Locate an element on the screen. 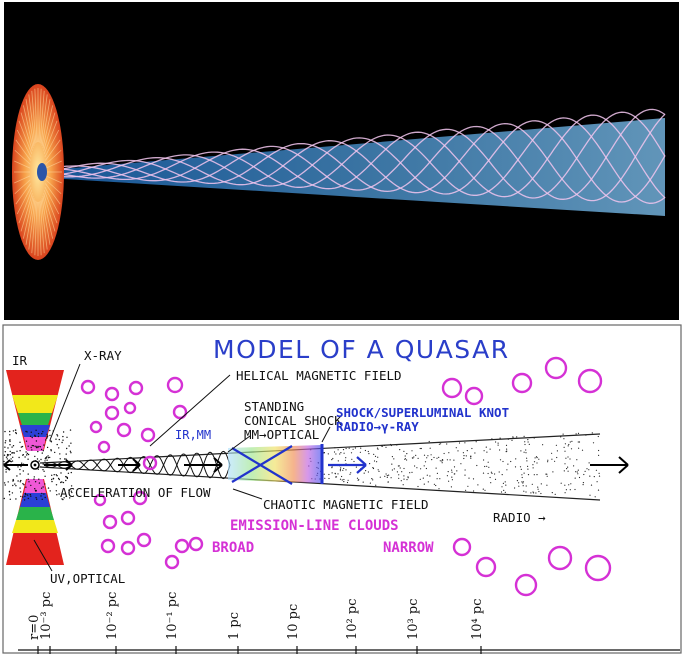  jet-cone is located at coordinates (356, 167).